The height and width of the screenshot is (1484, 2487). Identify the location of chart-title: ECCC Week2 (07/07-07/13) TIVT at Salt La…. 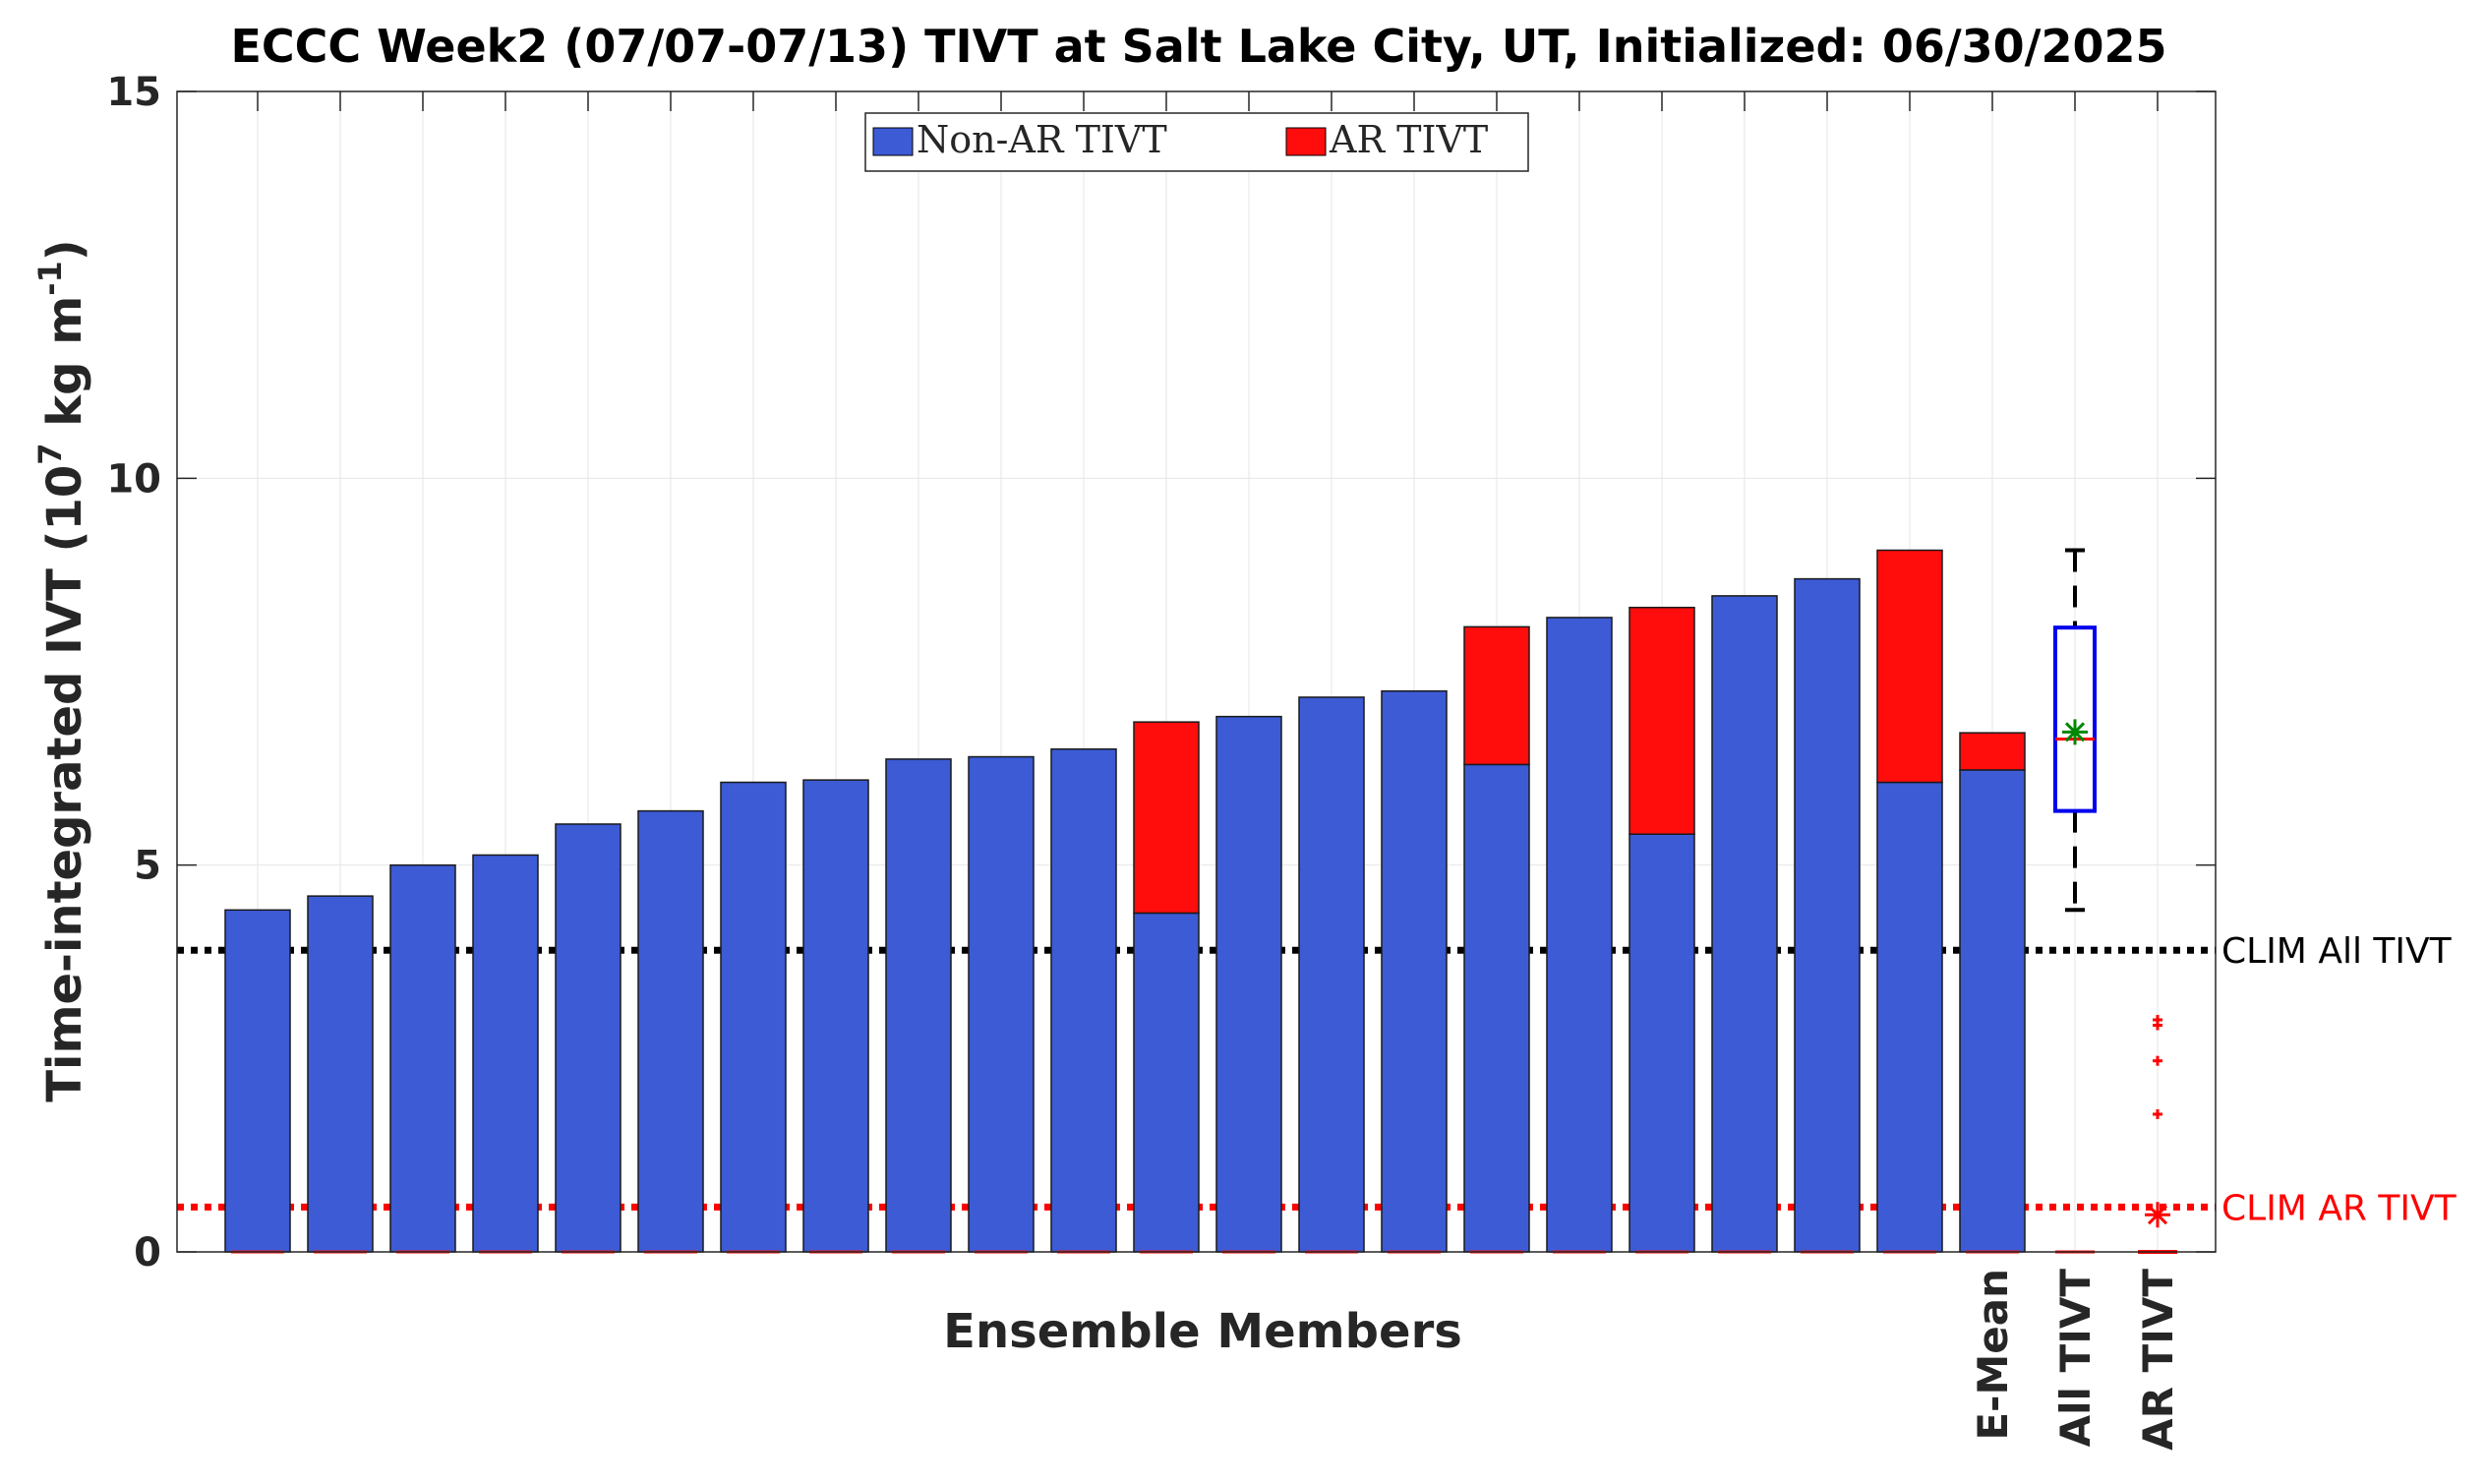
(1198, 47).